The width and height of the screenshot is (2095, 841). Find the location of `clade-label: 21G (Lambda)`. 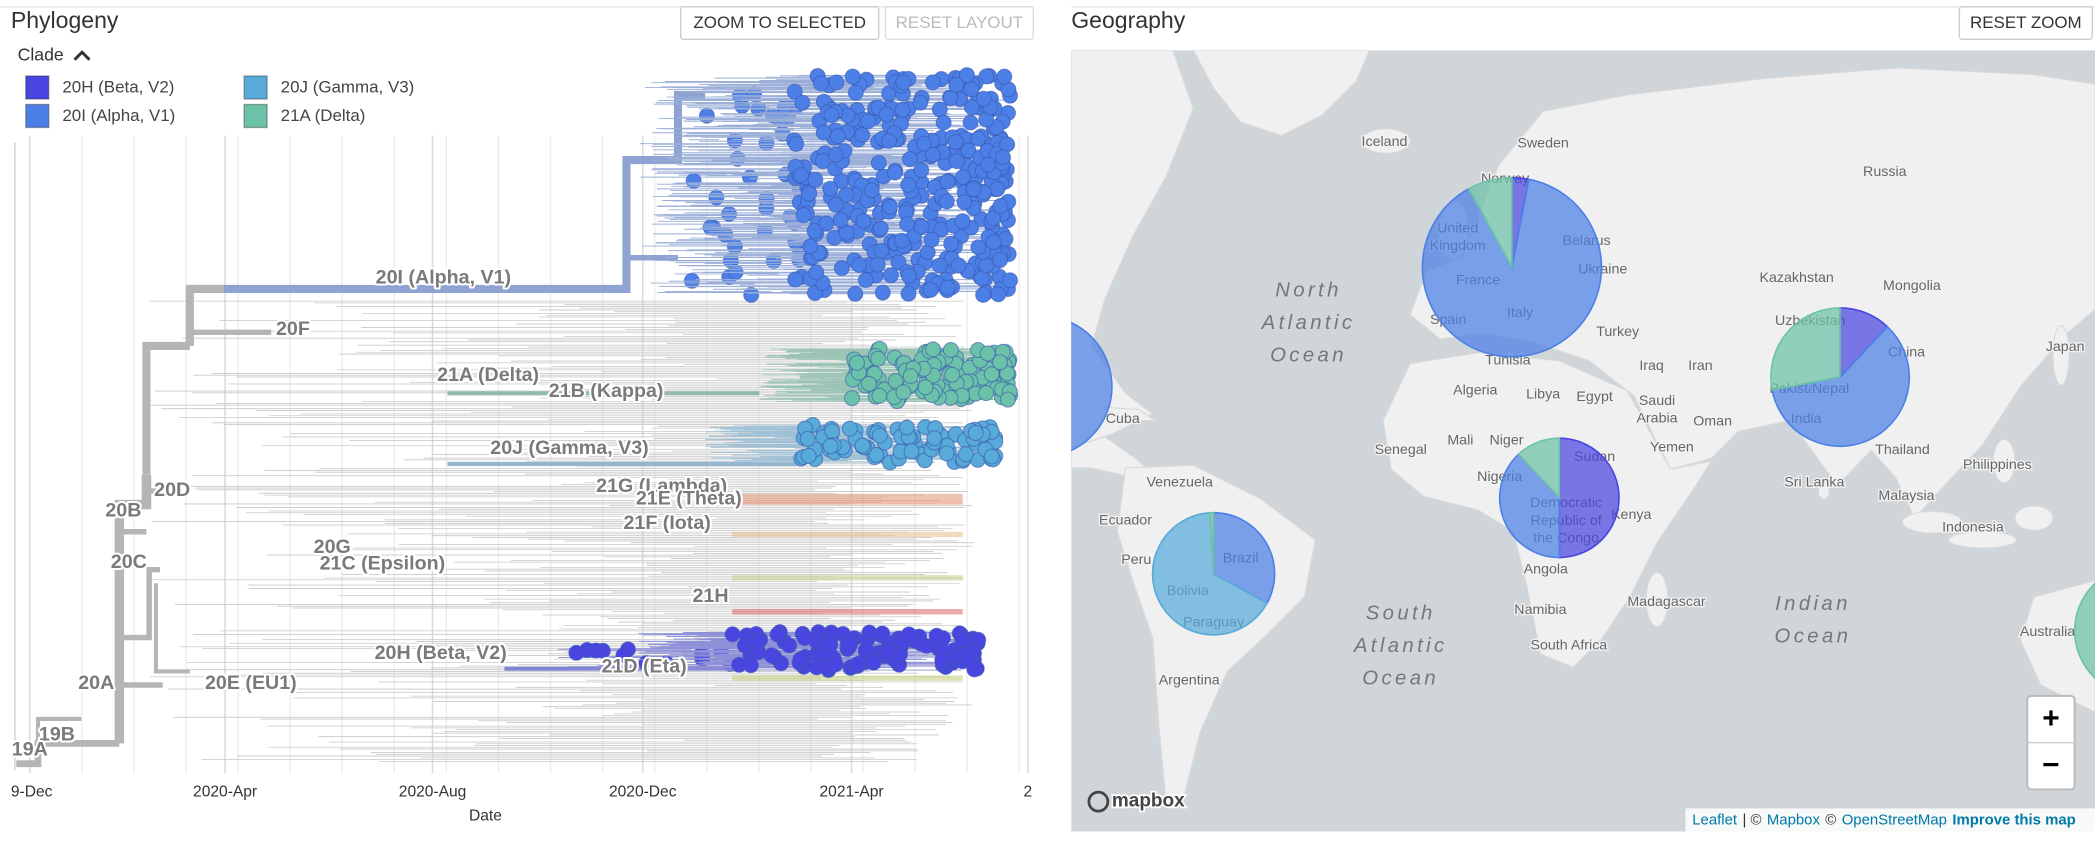

clade-label: 21G (Lambda) is located at coordinates (661, 486).